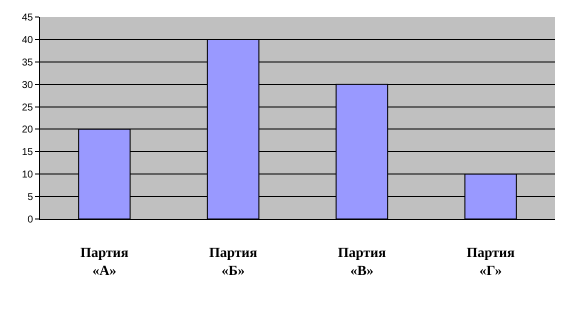 The width and height of the screenshot is (570, 314). What do you see at coordinates (28, 175) in the screenshot?
I see `y-tick-label: 10` at bounding box center [28, 175].